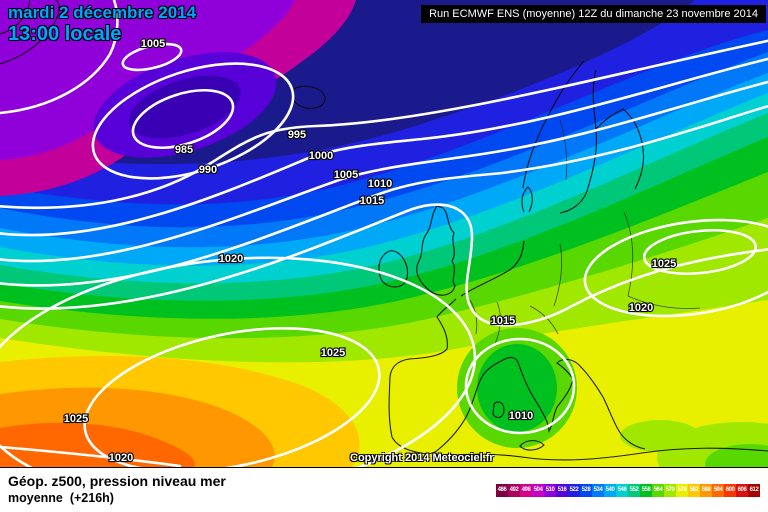 This screenshot has height=512, width=768. Describe the element at coordinates (620, 149) in the screenshot. I see `coastline-finland` at that location.